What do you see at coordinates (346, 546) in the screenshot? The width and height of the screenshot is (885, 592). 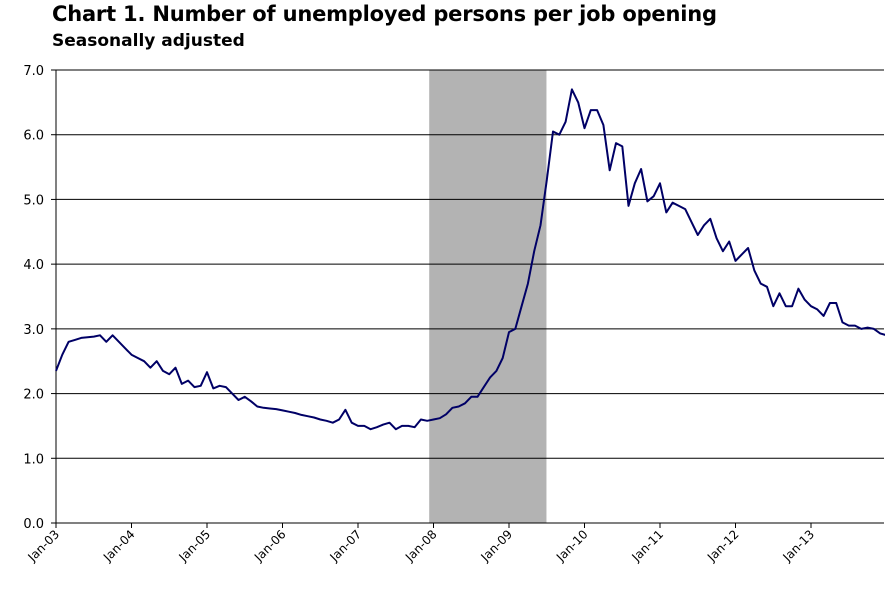 I see `x-tick-label: Jan-07` at bounding box center [346, 546].